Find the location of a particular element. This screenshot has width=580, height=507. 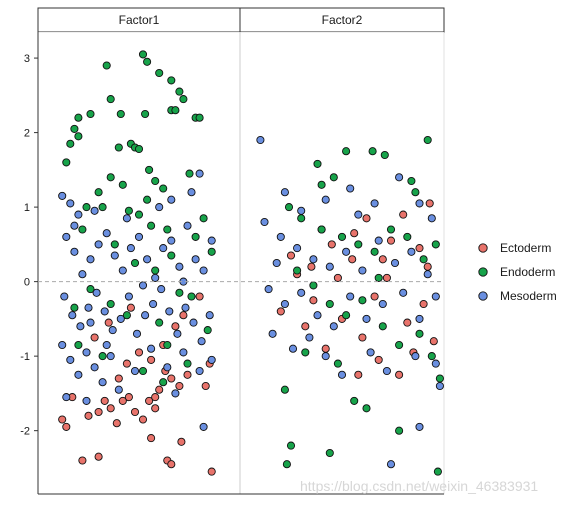

panel-1-strip is located at coordinates (139, 20).